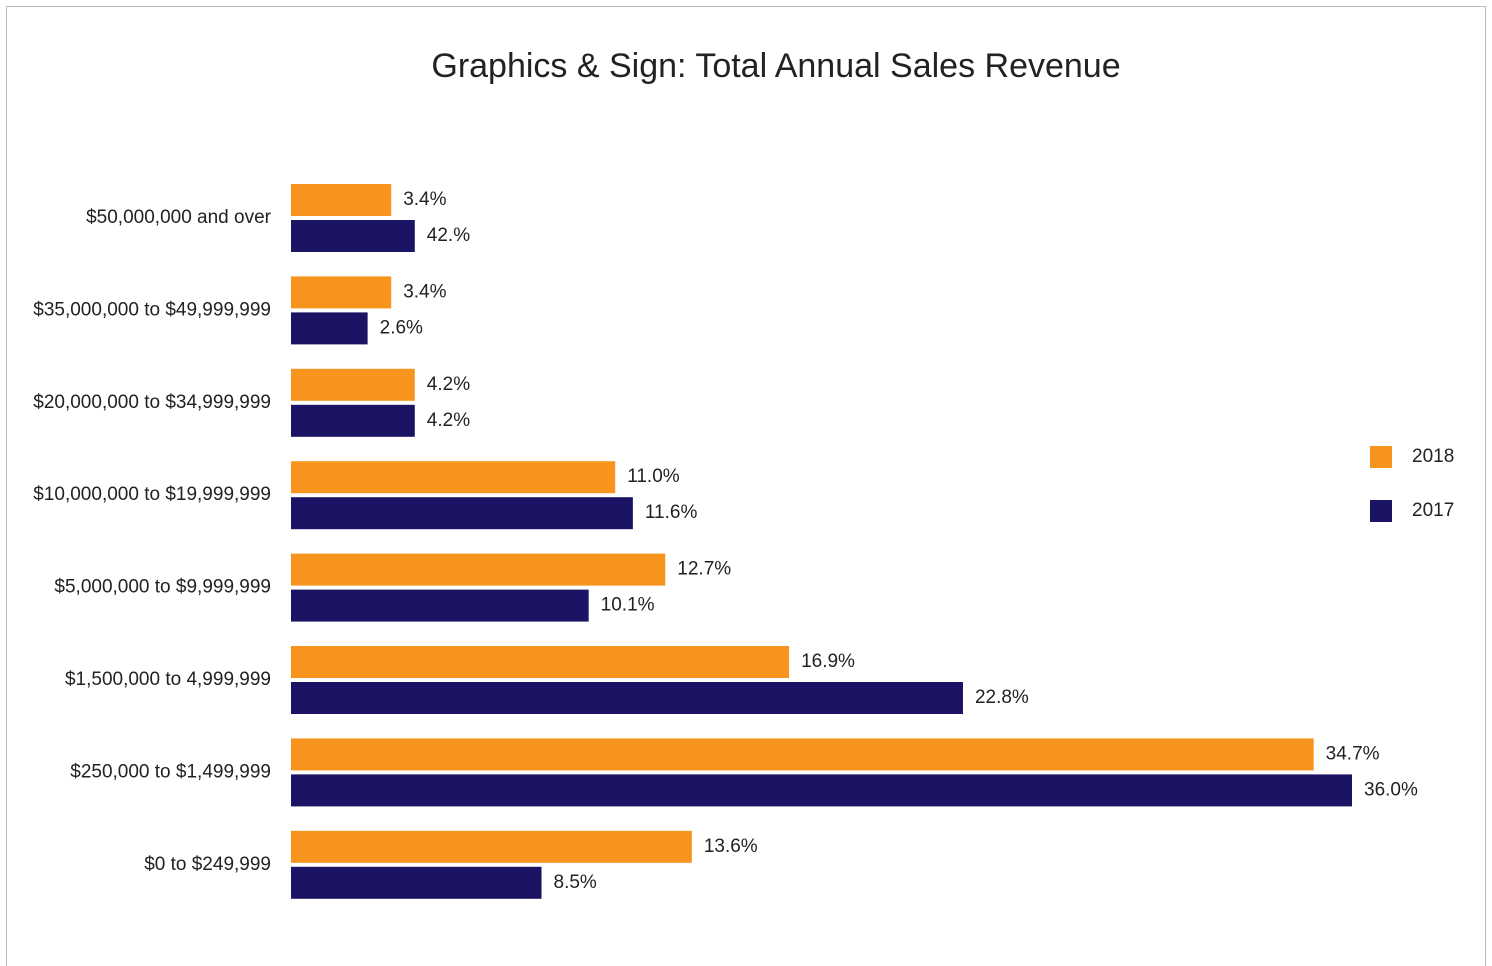 The height and width of the screenshot is (966, 1492). Describe the element at coordinates (401, 327) in the screenshot. I see `data-label: 2.6%` at that location.